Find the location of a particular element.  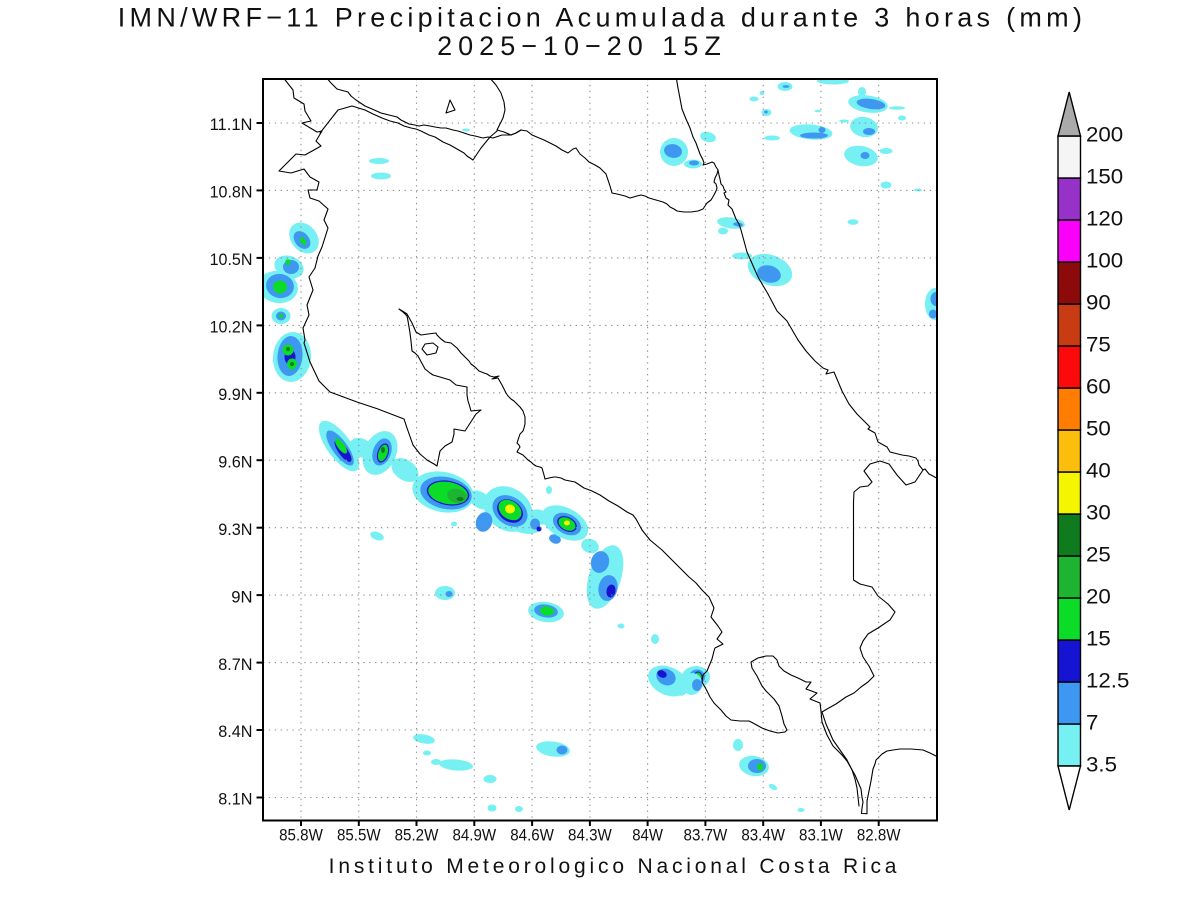

svg-text: 84W is located at coordinates (647, 835).